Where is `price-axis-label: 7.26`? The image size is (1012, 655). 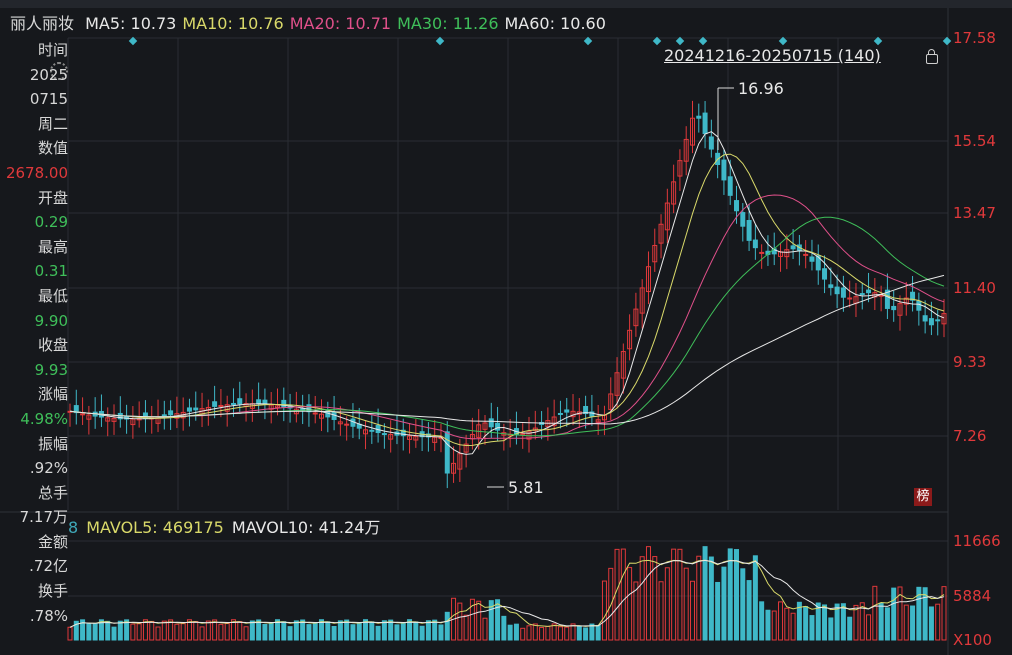 price-axis-label: 7.26 is located at coordinates (970, 436).